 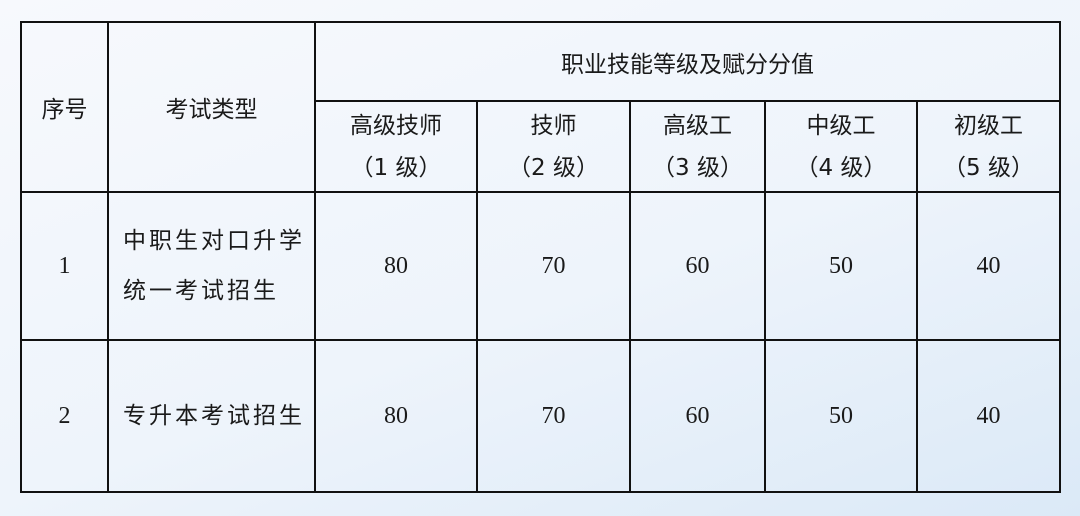 I want to click on header-level: 技师 （2 级）, so click(x=553, y=146).